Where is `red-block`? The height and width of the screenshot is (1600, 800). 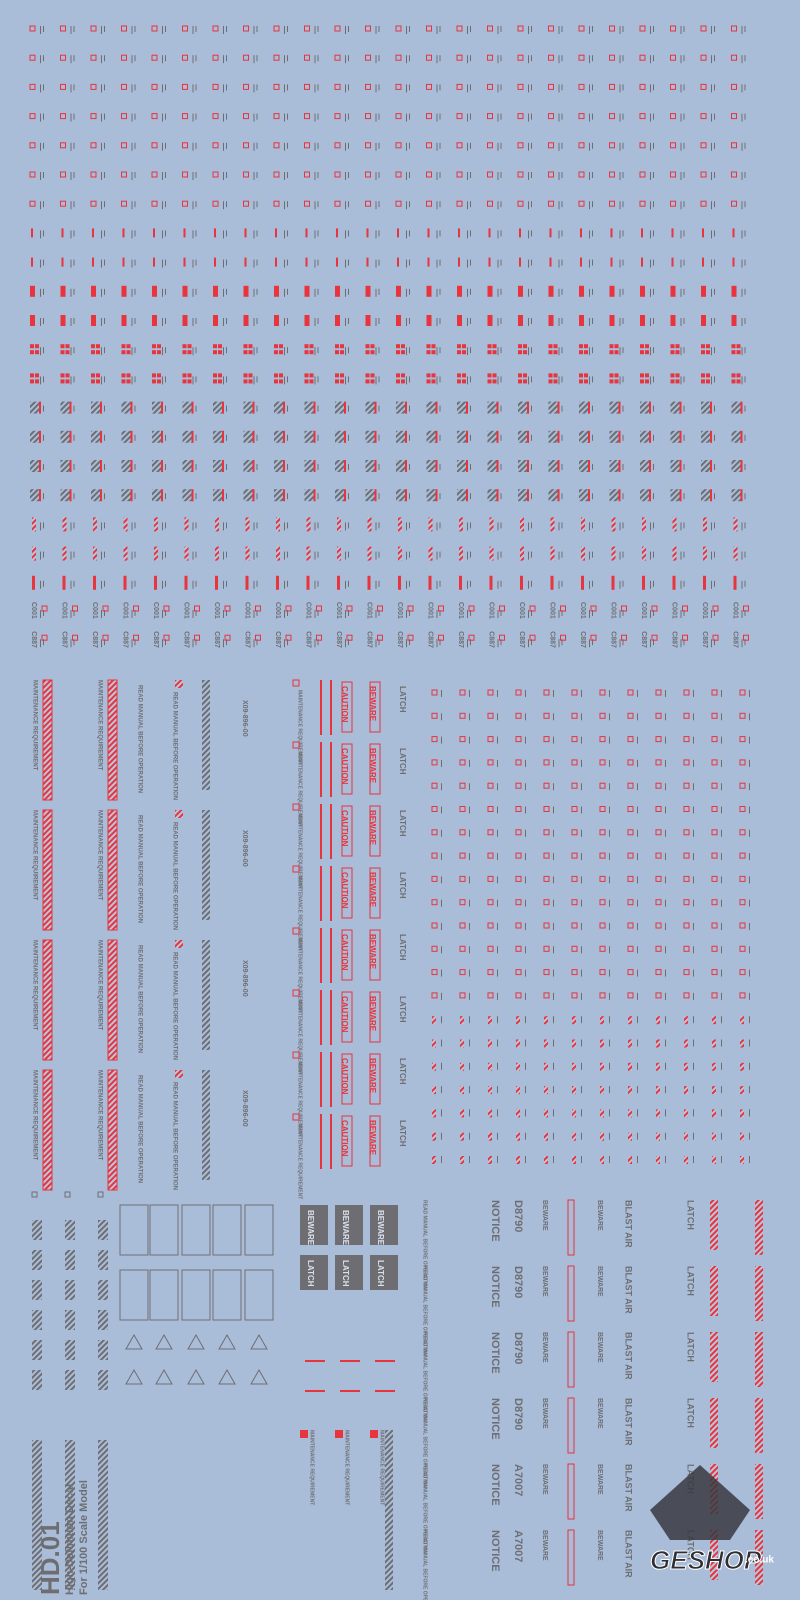 red-block is located at coordinates (276, 291).